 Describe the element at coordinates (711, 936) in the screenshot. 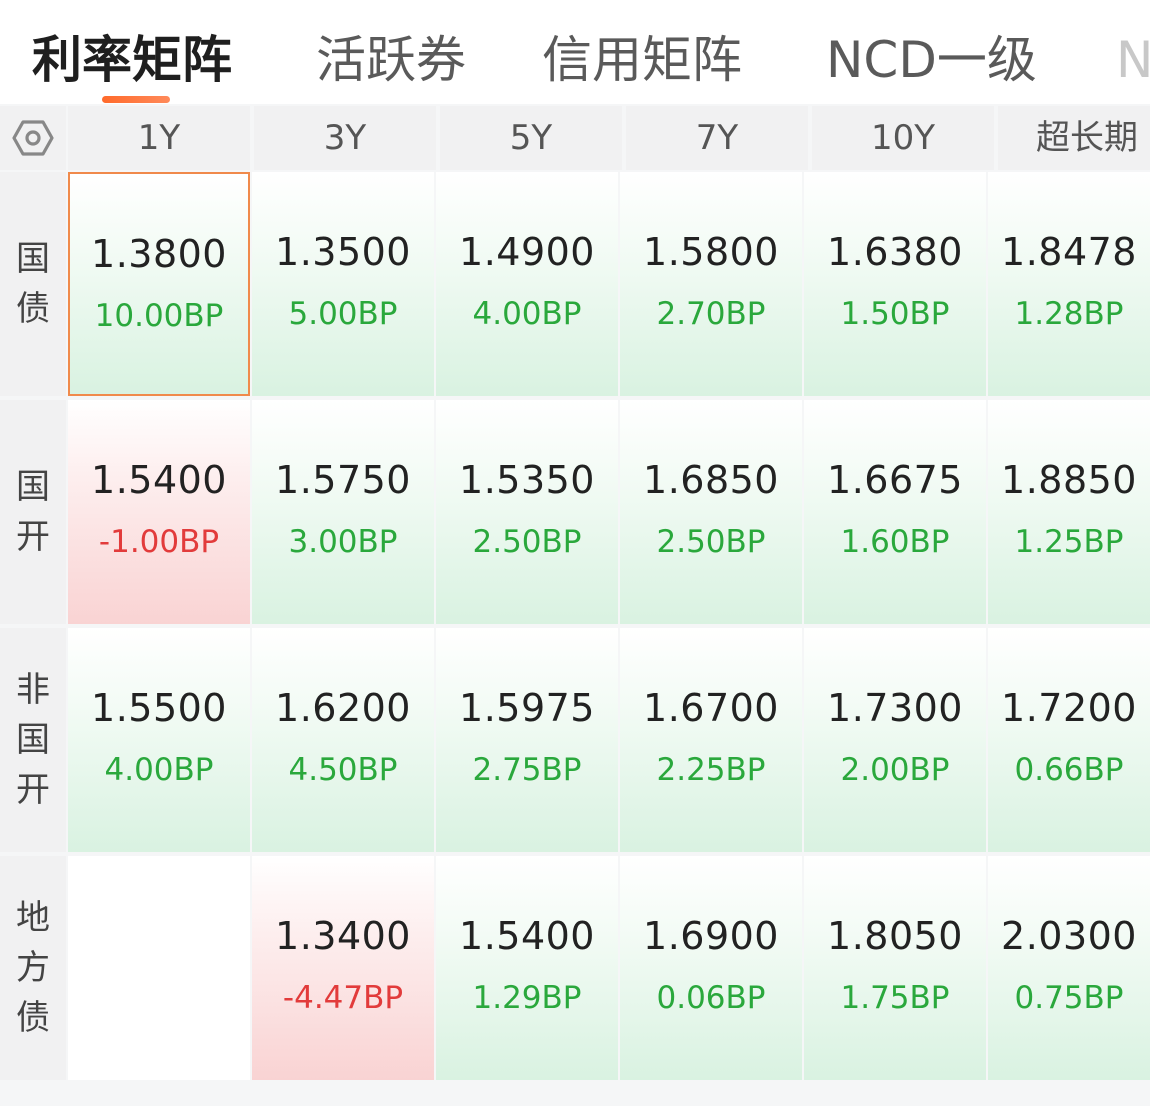

I see `yield-value: 1.6900` at that location.